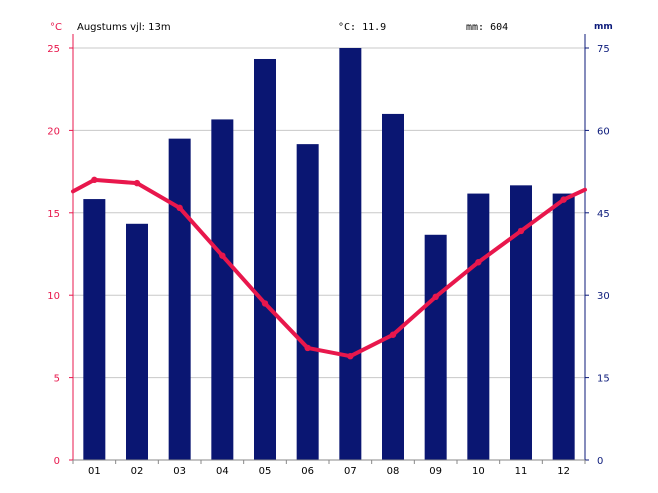  I want to click on precip-total-label: mm: 604, so click(487, 27).